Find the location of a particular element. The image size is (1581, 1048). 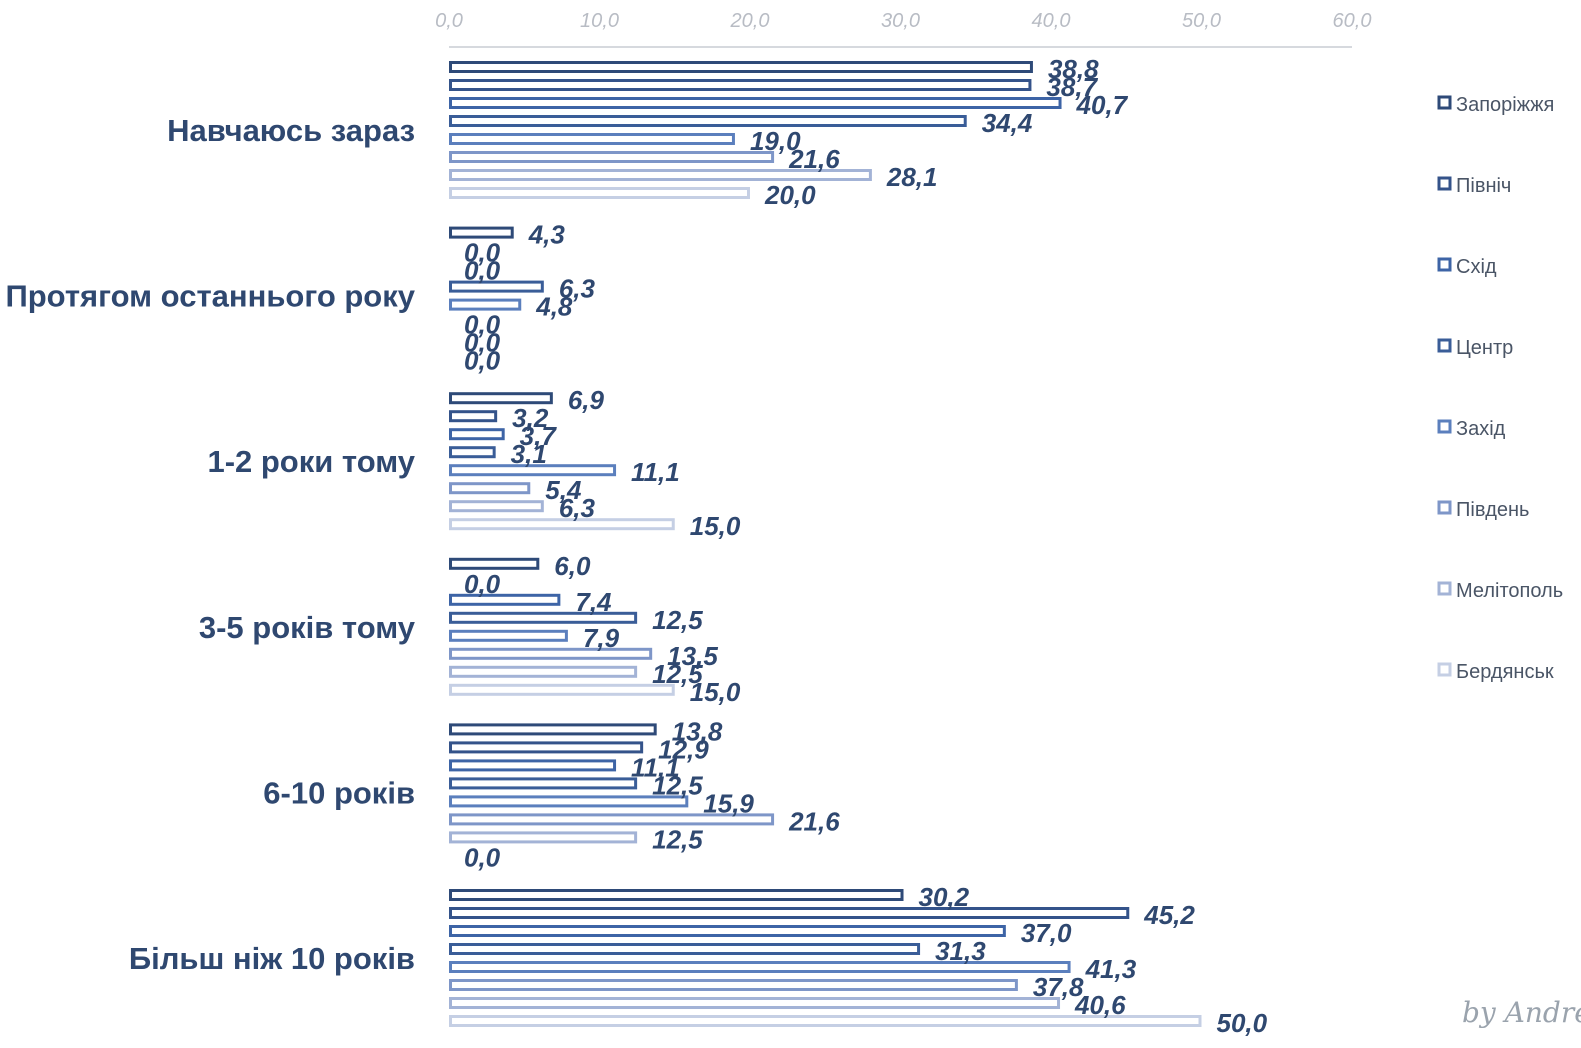

data-label: 19,0 is located at coordinates (775, 141).